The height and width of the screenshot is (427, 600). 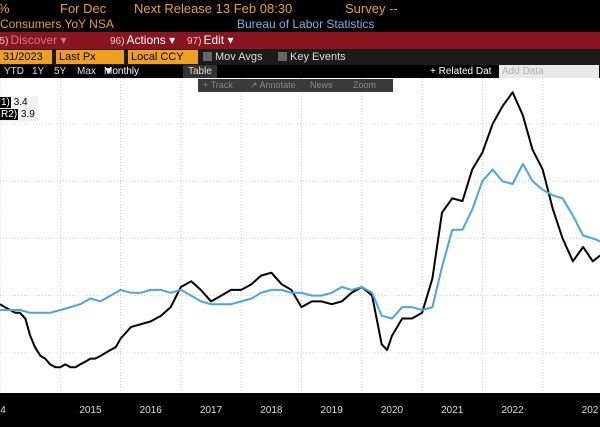 I want to click on table-button: Table, so click(x=200, y=71).